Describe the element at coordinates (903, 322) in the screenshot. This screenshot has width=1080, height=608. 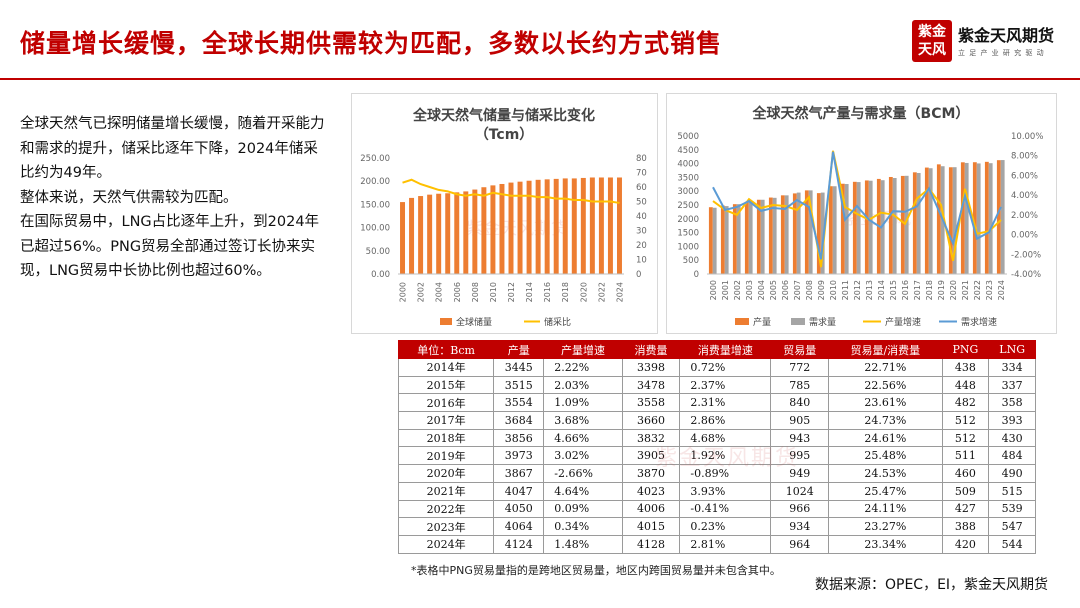
I see `legend-label: 产量增速` at that location.